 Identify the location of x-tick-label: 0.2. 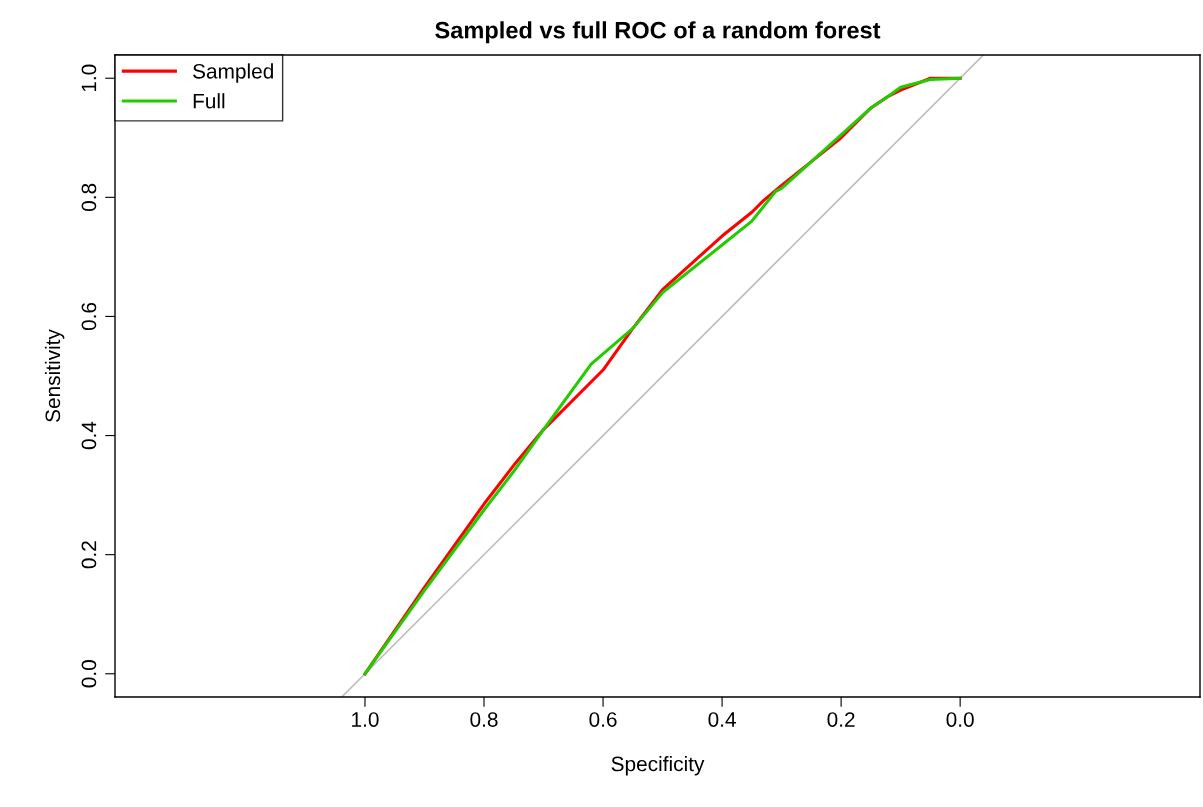
(841, 719).